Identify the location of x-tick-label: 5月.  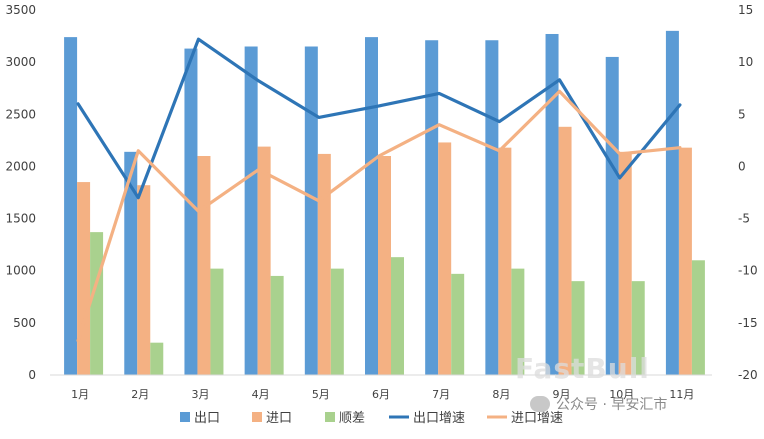
(321, 394).